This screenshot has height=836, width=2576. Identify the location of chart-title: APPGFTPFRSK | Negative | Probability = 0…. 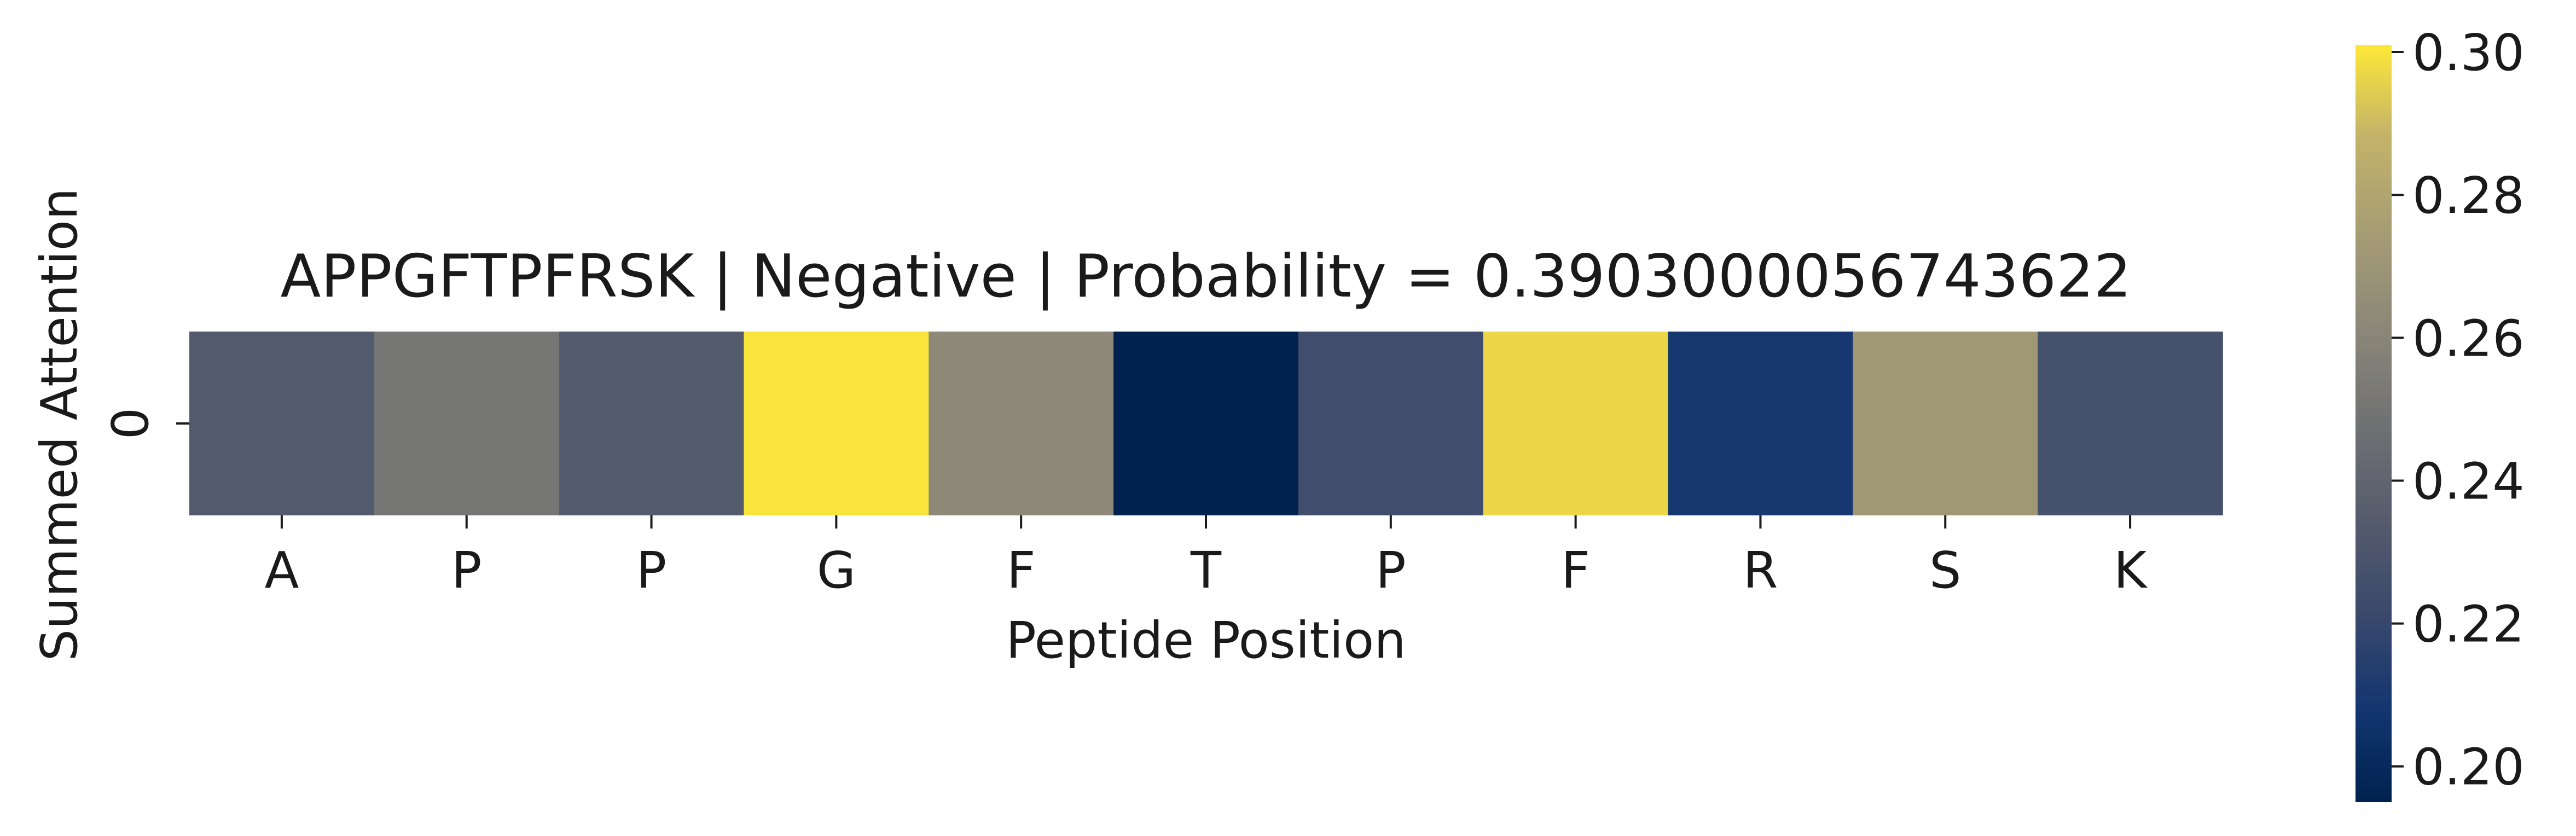
(1206, 276).